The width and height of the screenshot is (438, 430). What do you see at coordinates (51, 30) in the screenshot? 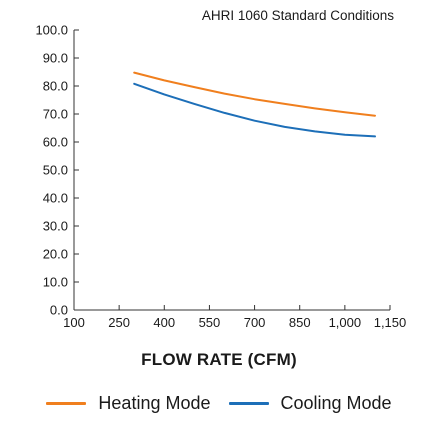
I see `y-tick-label: 100.0` at bounding box center [51, 30].